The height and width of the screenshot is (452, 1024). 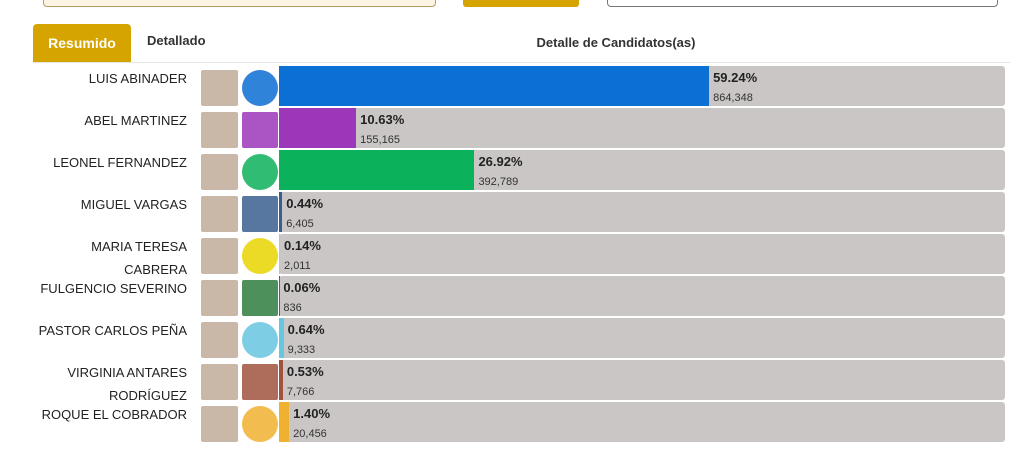 What do you see at coordinates (616, 42) in the screenshot?
I see `section-header: Detalle de Candidatos(as)` at bounding box center [616, 42].